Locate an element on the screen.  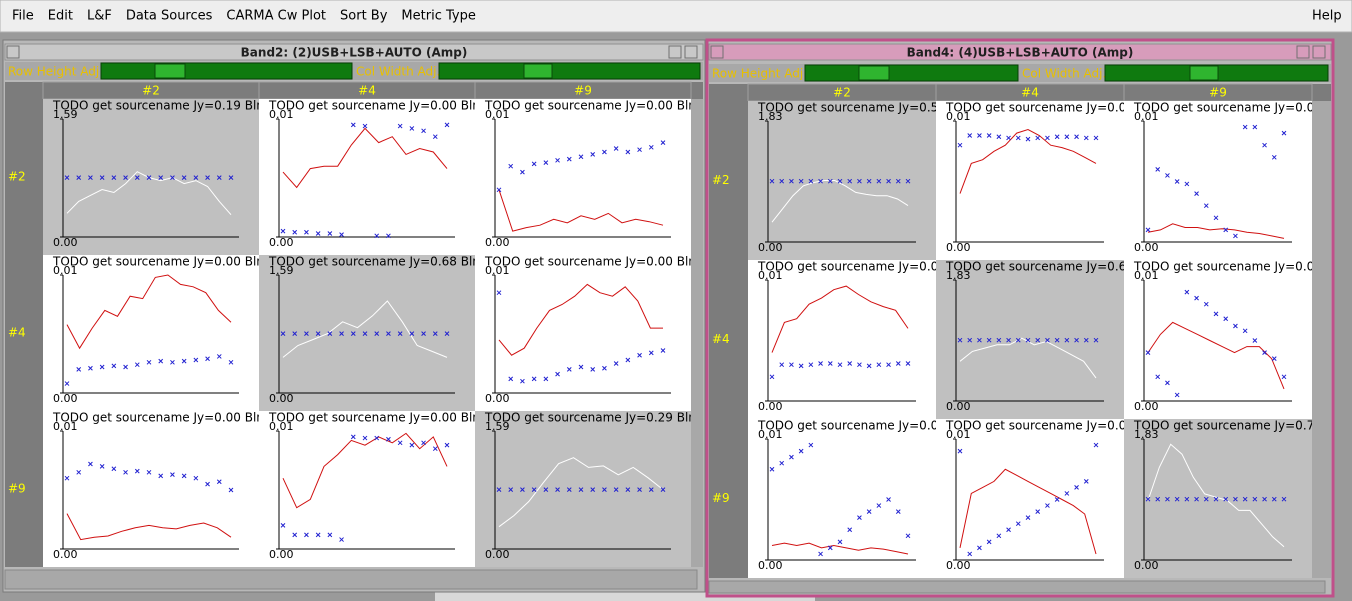
y-tick-label: 1.83 is located at coordinates (770, 116).